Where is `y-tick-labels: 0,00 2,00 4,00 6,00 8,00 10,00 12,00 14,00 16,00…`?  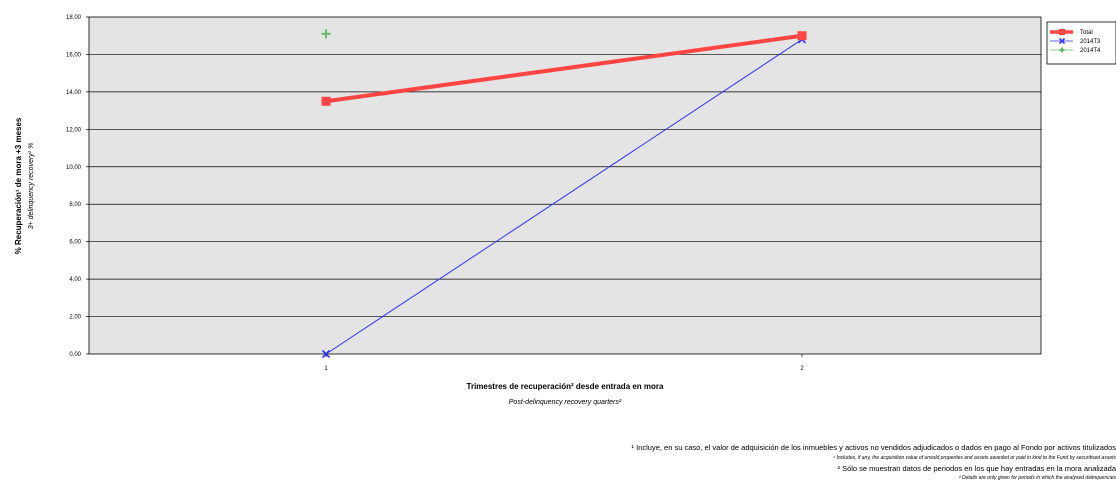 y-tick-labels: 0,00 2,00 4,00 6,00 8,00 10,00 12,00 14,00 16,00… is located at coordinates (74, 186).